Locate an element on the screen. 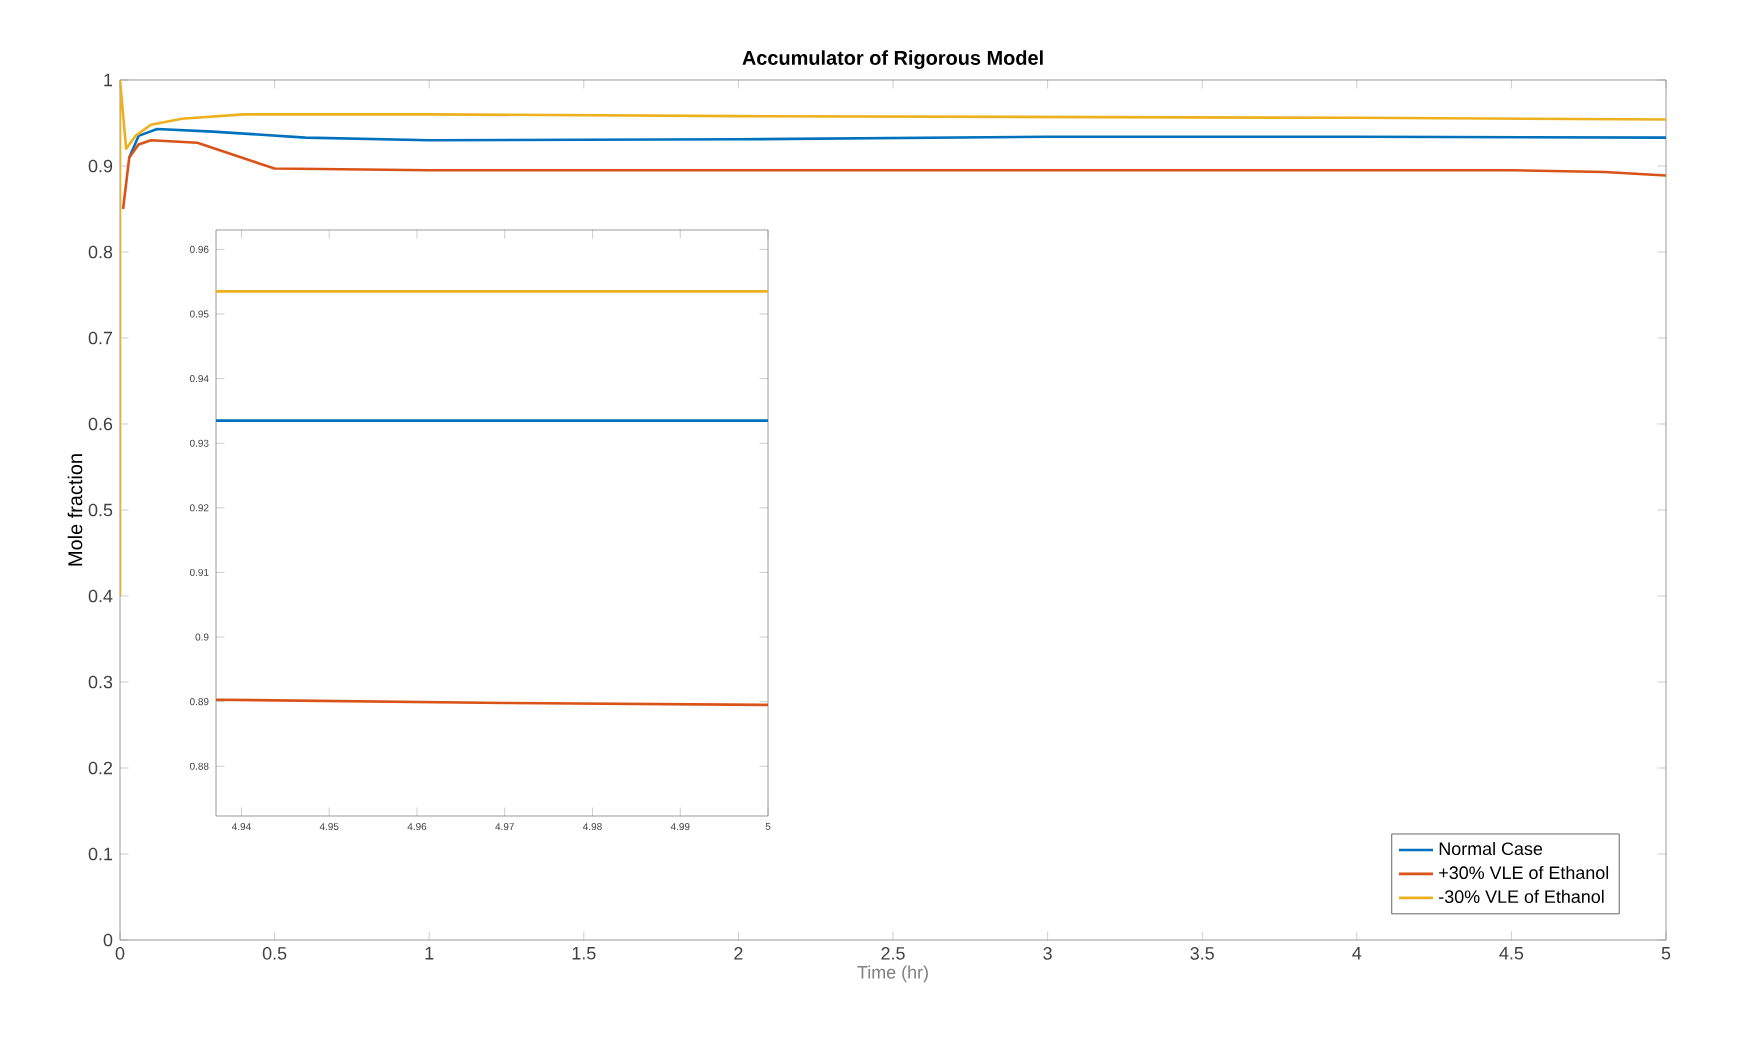 This screenshot has height=1048, width=1746. y-axis-title: Mole fraction is located at coordinates (75, 510).